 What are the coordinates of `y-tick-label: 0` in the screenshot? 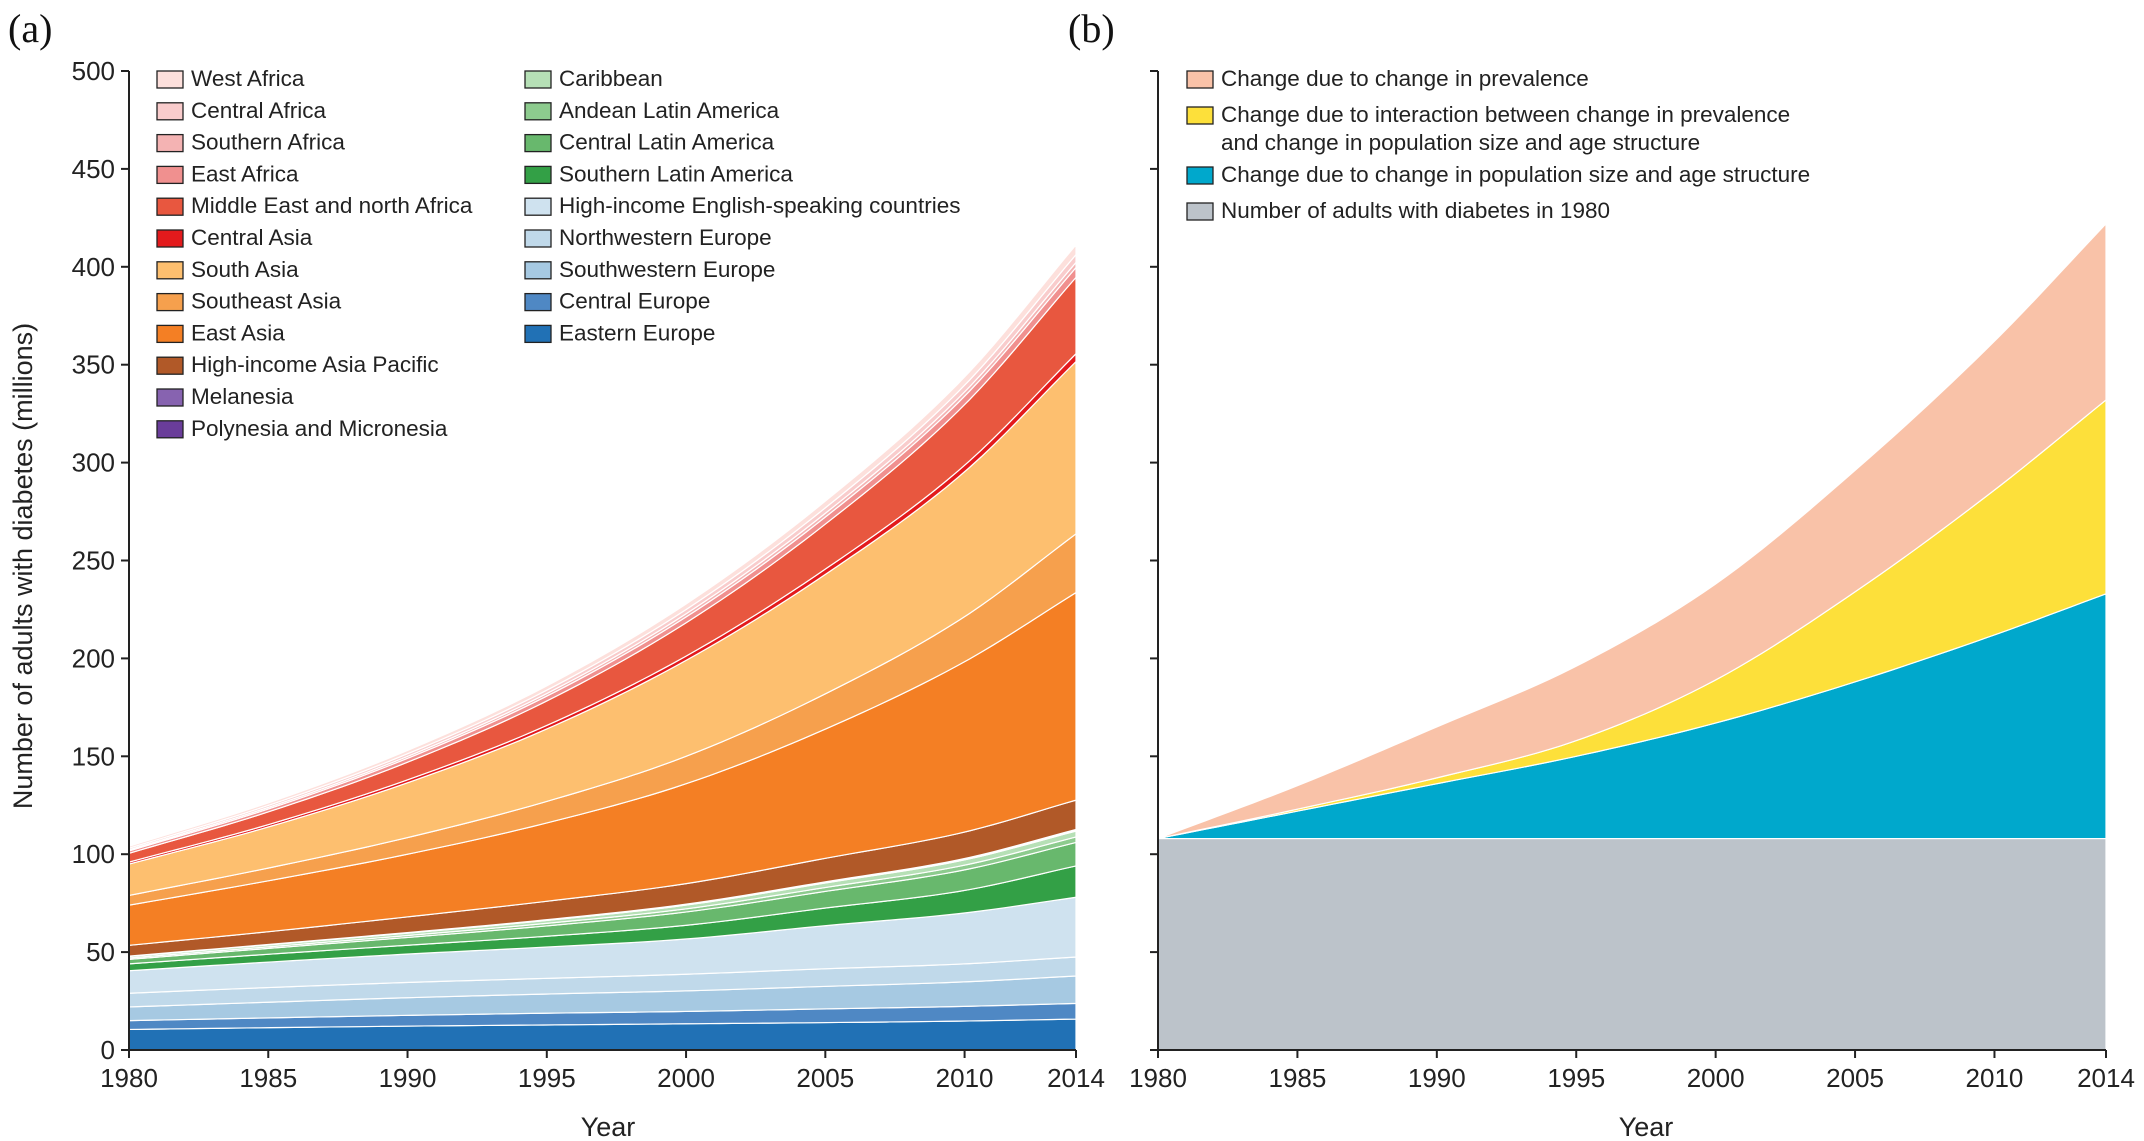 It's located at (108, 1050).